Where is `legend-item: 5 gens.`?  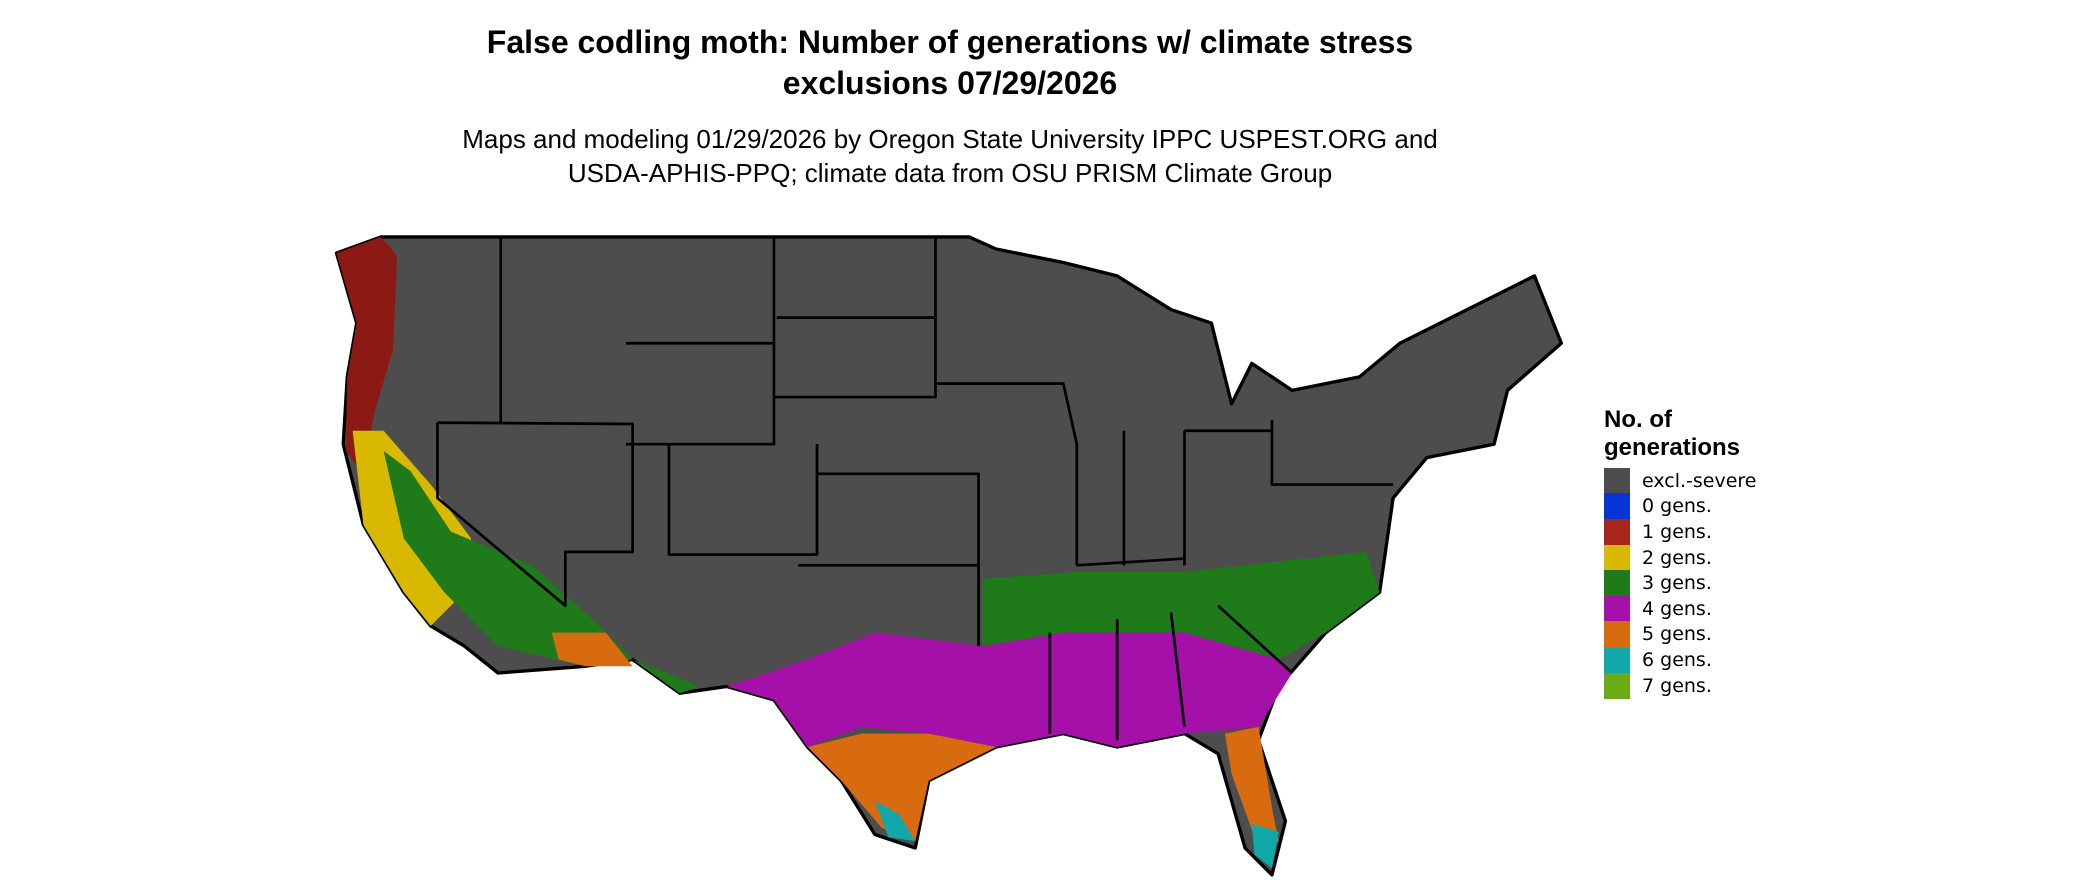
legend-item: 5 gens. is located at coordinates (1680, 634).